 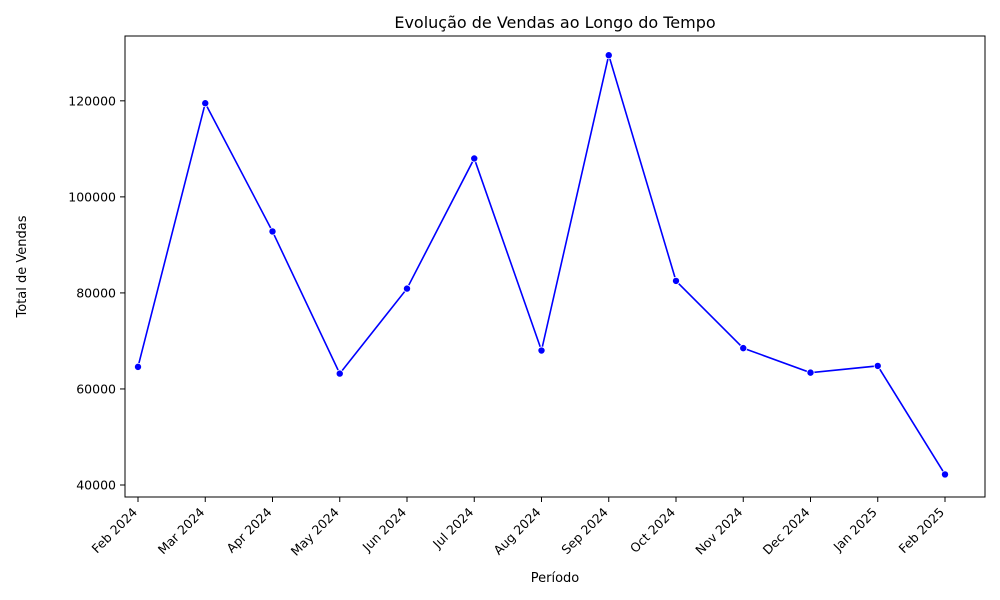 What do you see at coordinates (452, 527) in the screenshot?
I see `x-tick-label: Jul 2024` at bounding box center [452, 527].